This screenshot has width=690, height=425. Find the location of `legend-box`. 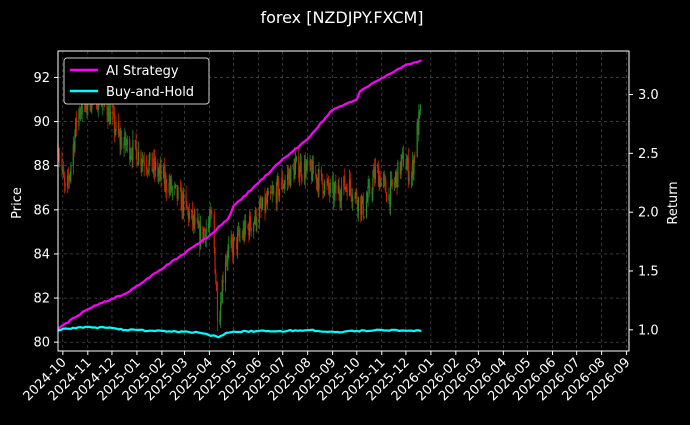

legend-box is located at coordinates (136, 81).